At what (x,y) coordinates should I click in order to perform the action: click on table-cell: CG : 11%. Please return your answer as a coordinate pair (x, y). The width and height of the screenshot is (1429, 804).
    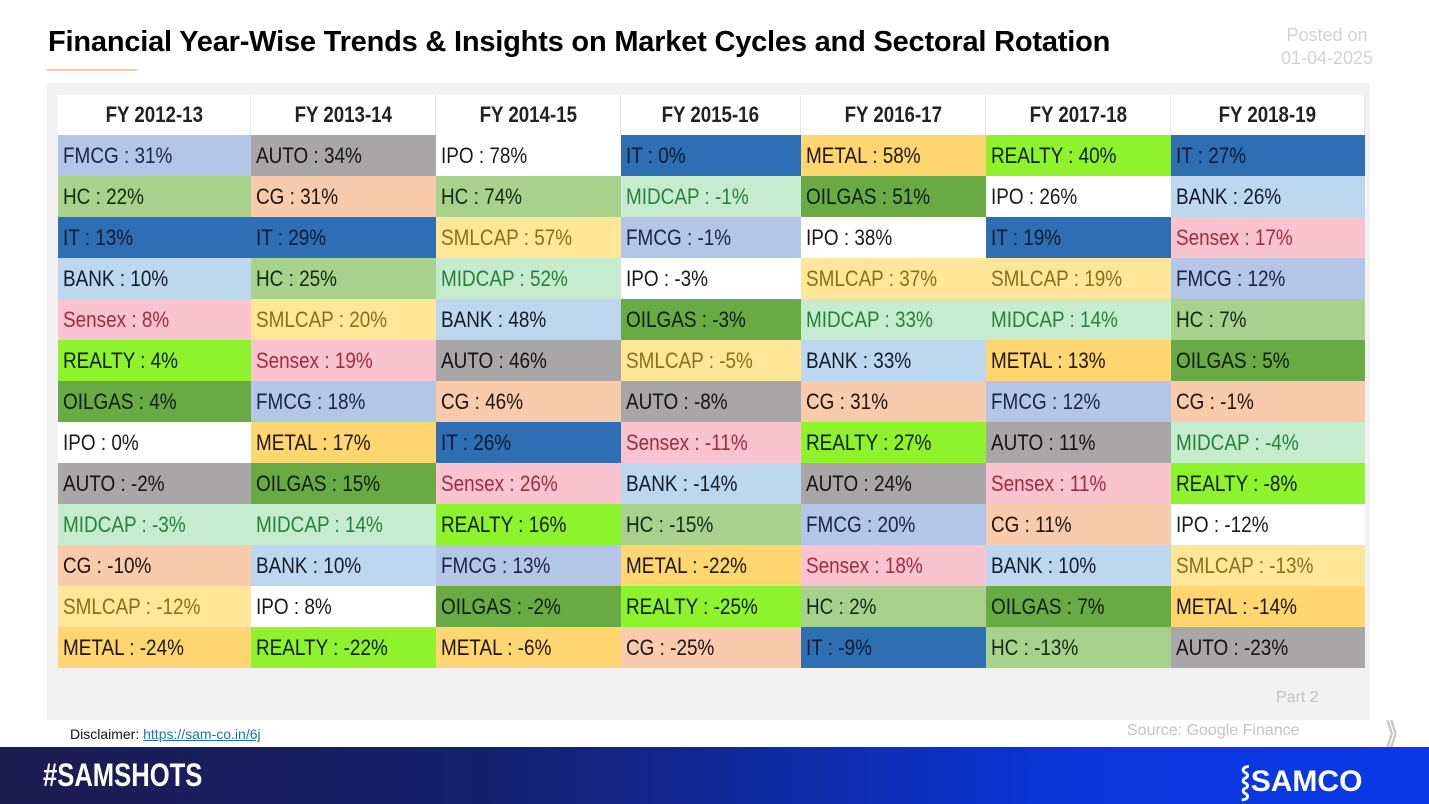
    Looking at the image, I should click on (1078, 524).